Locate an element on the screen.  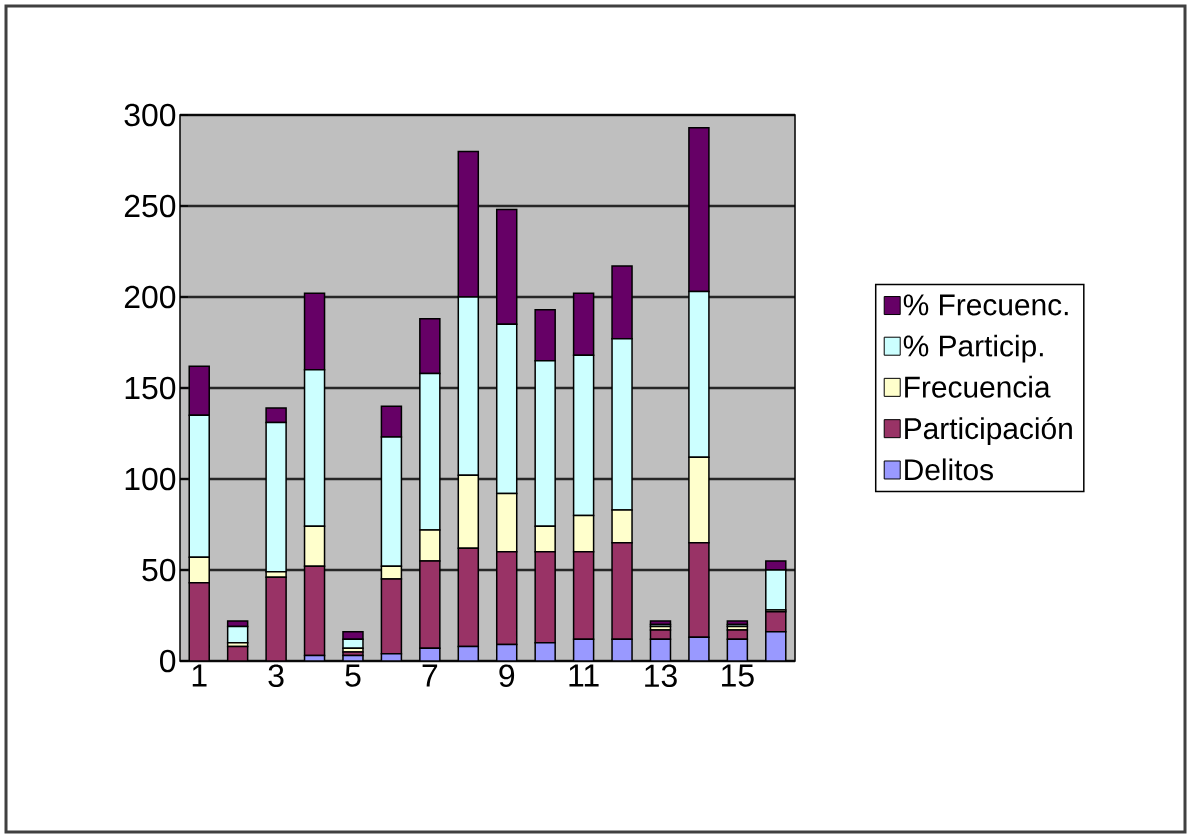
y-tick-label: 250 is located at coordinates (150, 206).